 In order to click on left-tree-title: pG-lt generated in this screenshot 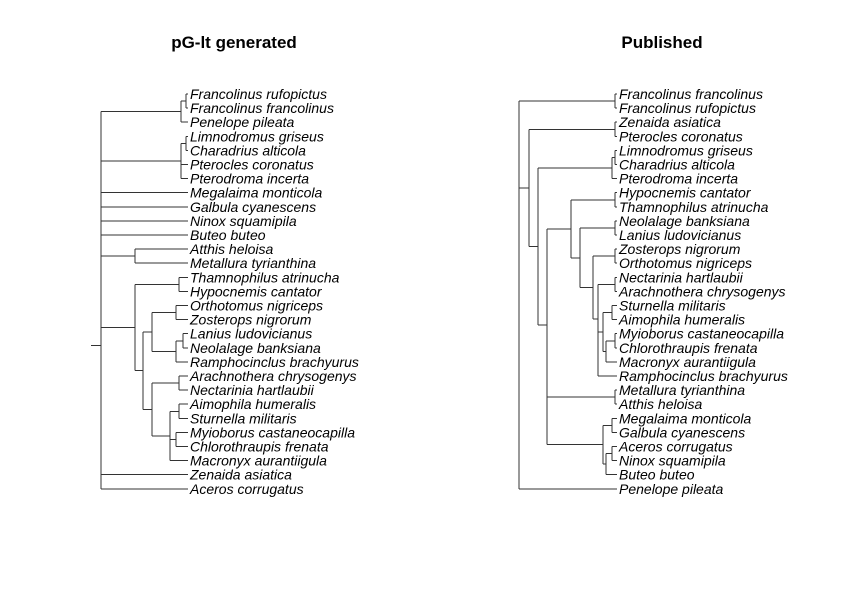, I will do `click(234, 42)`.